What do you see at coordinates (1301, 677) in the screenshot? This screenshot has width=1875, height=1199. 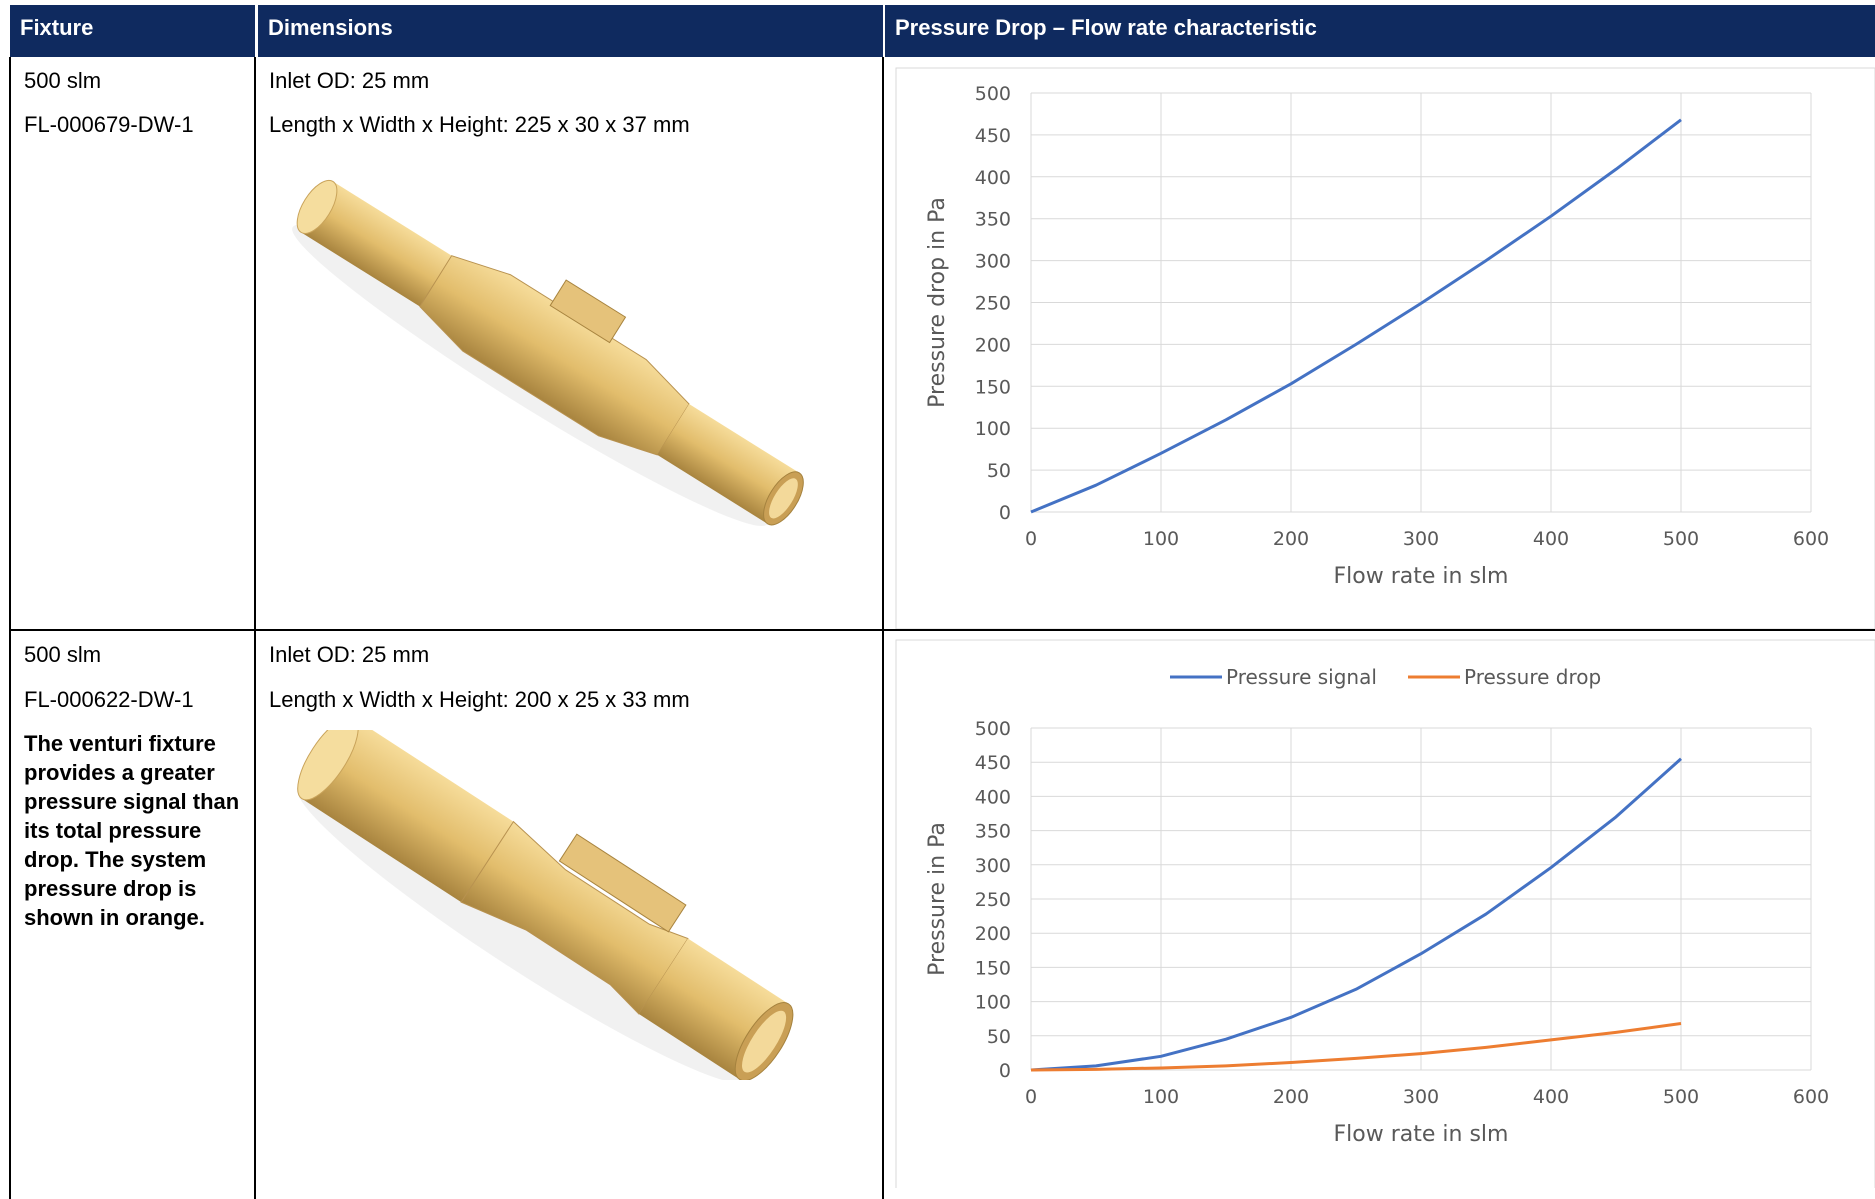 I see `legend-label: Pressure signal` at bounding box center [1301, 677].